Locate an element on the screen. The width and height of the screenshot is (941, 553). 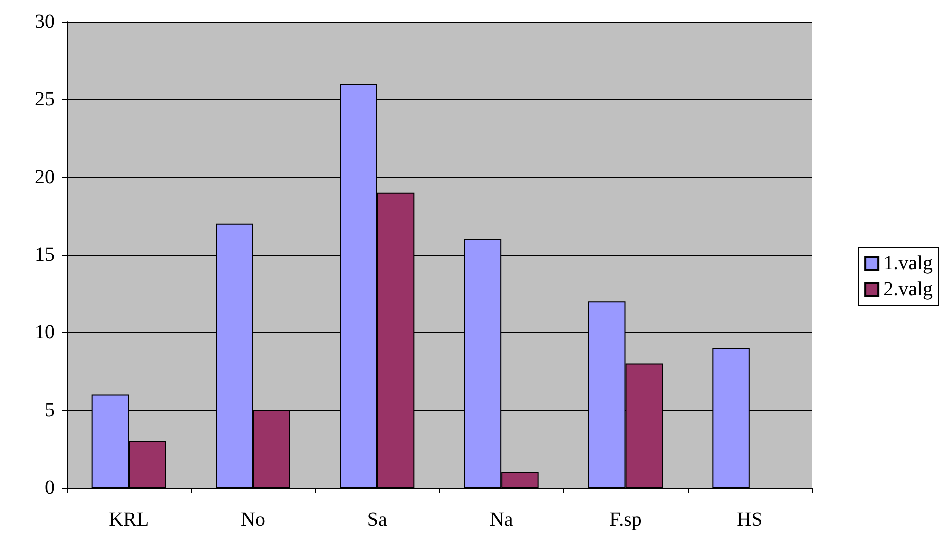
legend-label: 1.valg is located at coordinates (909, 263).